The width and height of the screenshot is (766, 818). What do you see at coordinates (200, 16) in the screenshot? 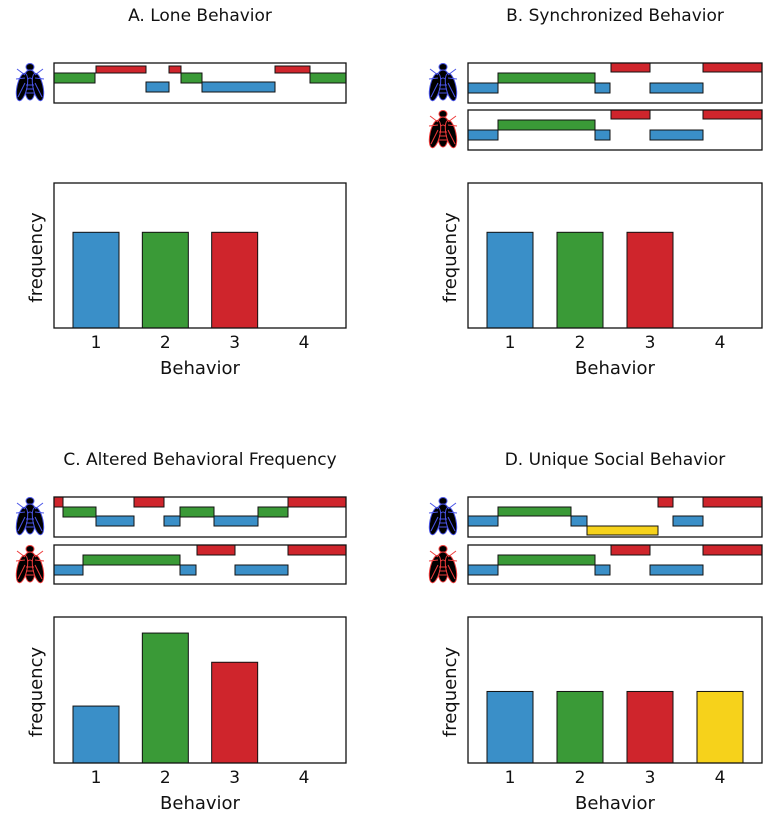
I see `panel-title: A. Lone Behavior` at bounding box center [200, 16].